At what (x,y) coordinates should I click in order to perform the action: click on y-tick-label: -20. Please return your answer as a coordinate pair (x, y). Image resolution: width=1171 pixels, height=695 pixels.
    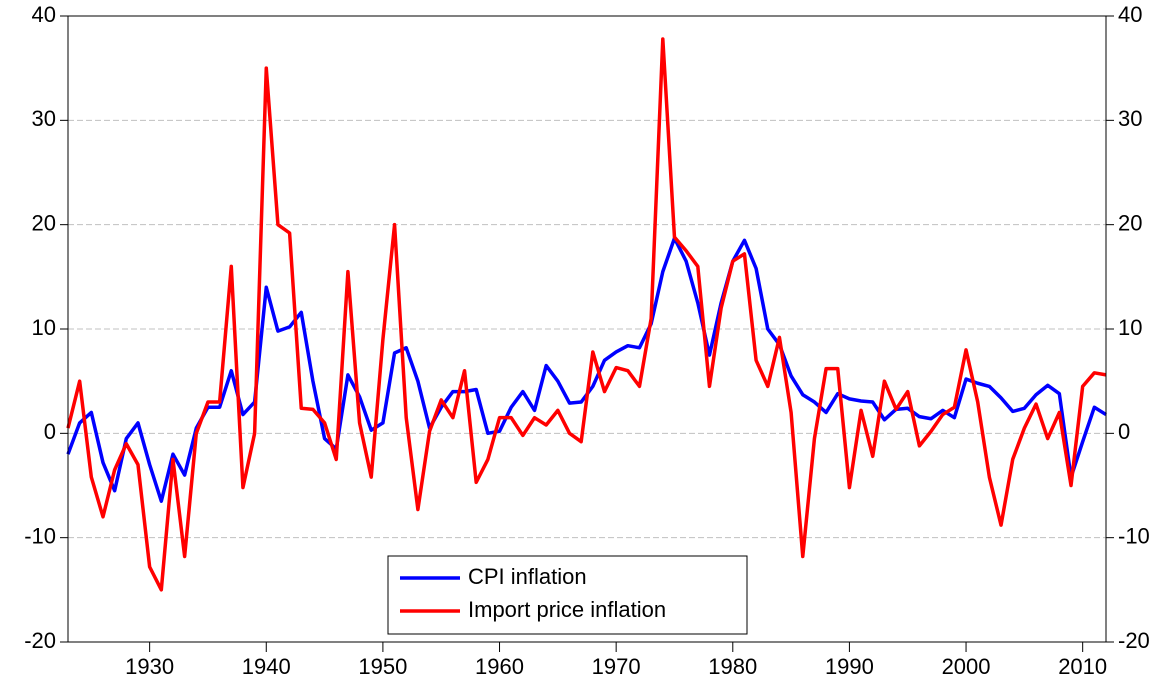
    Looking at the image, I should click on (40, 640).